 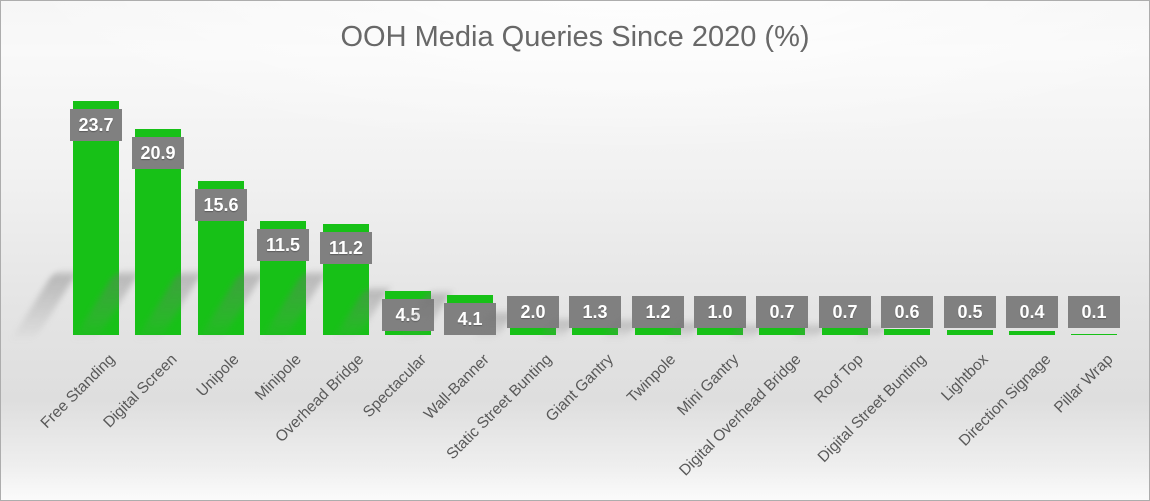 I want to click on data-label: 0.6, so click(x=907, y=312).